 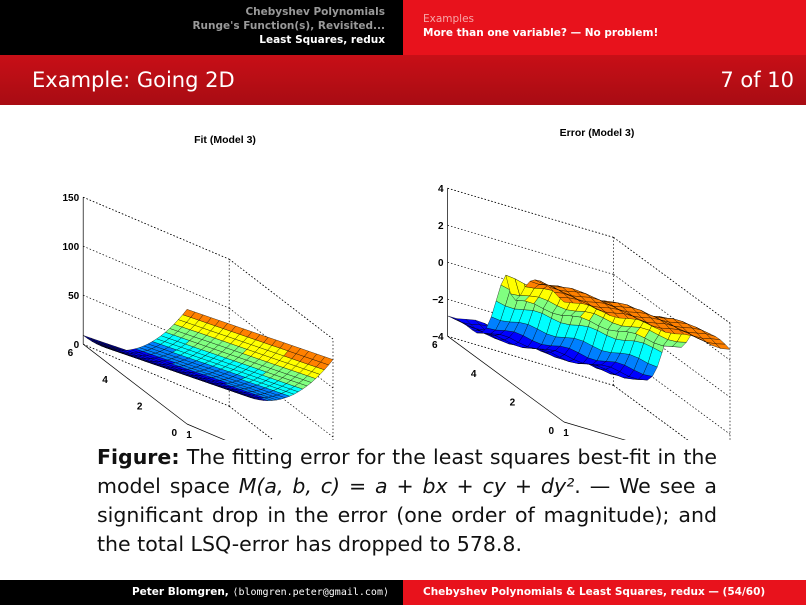 I want to click on fit-plot-title: Fit (Model 3), so click(x=225, y=140).